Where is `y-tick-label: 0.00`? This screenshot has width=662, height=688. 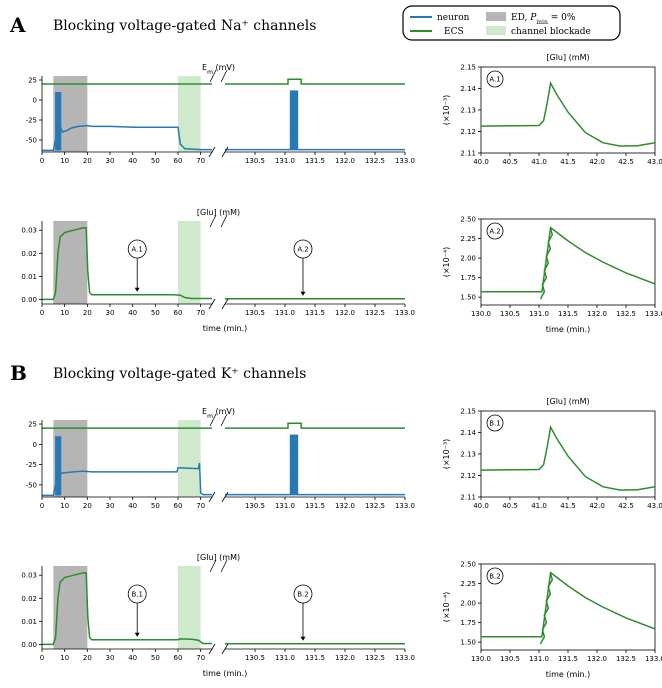 y-tick-label: 0.00 is located at coordinates (29, 645).